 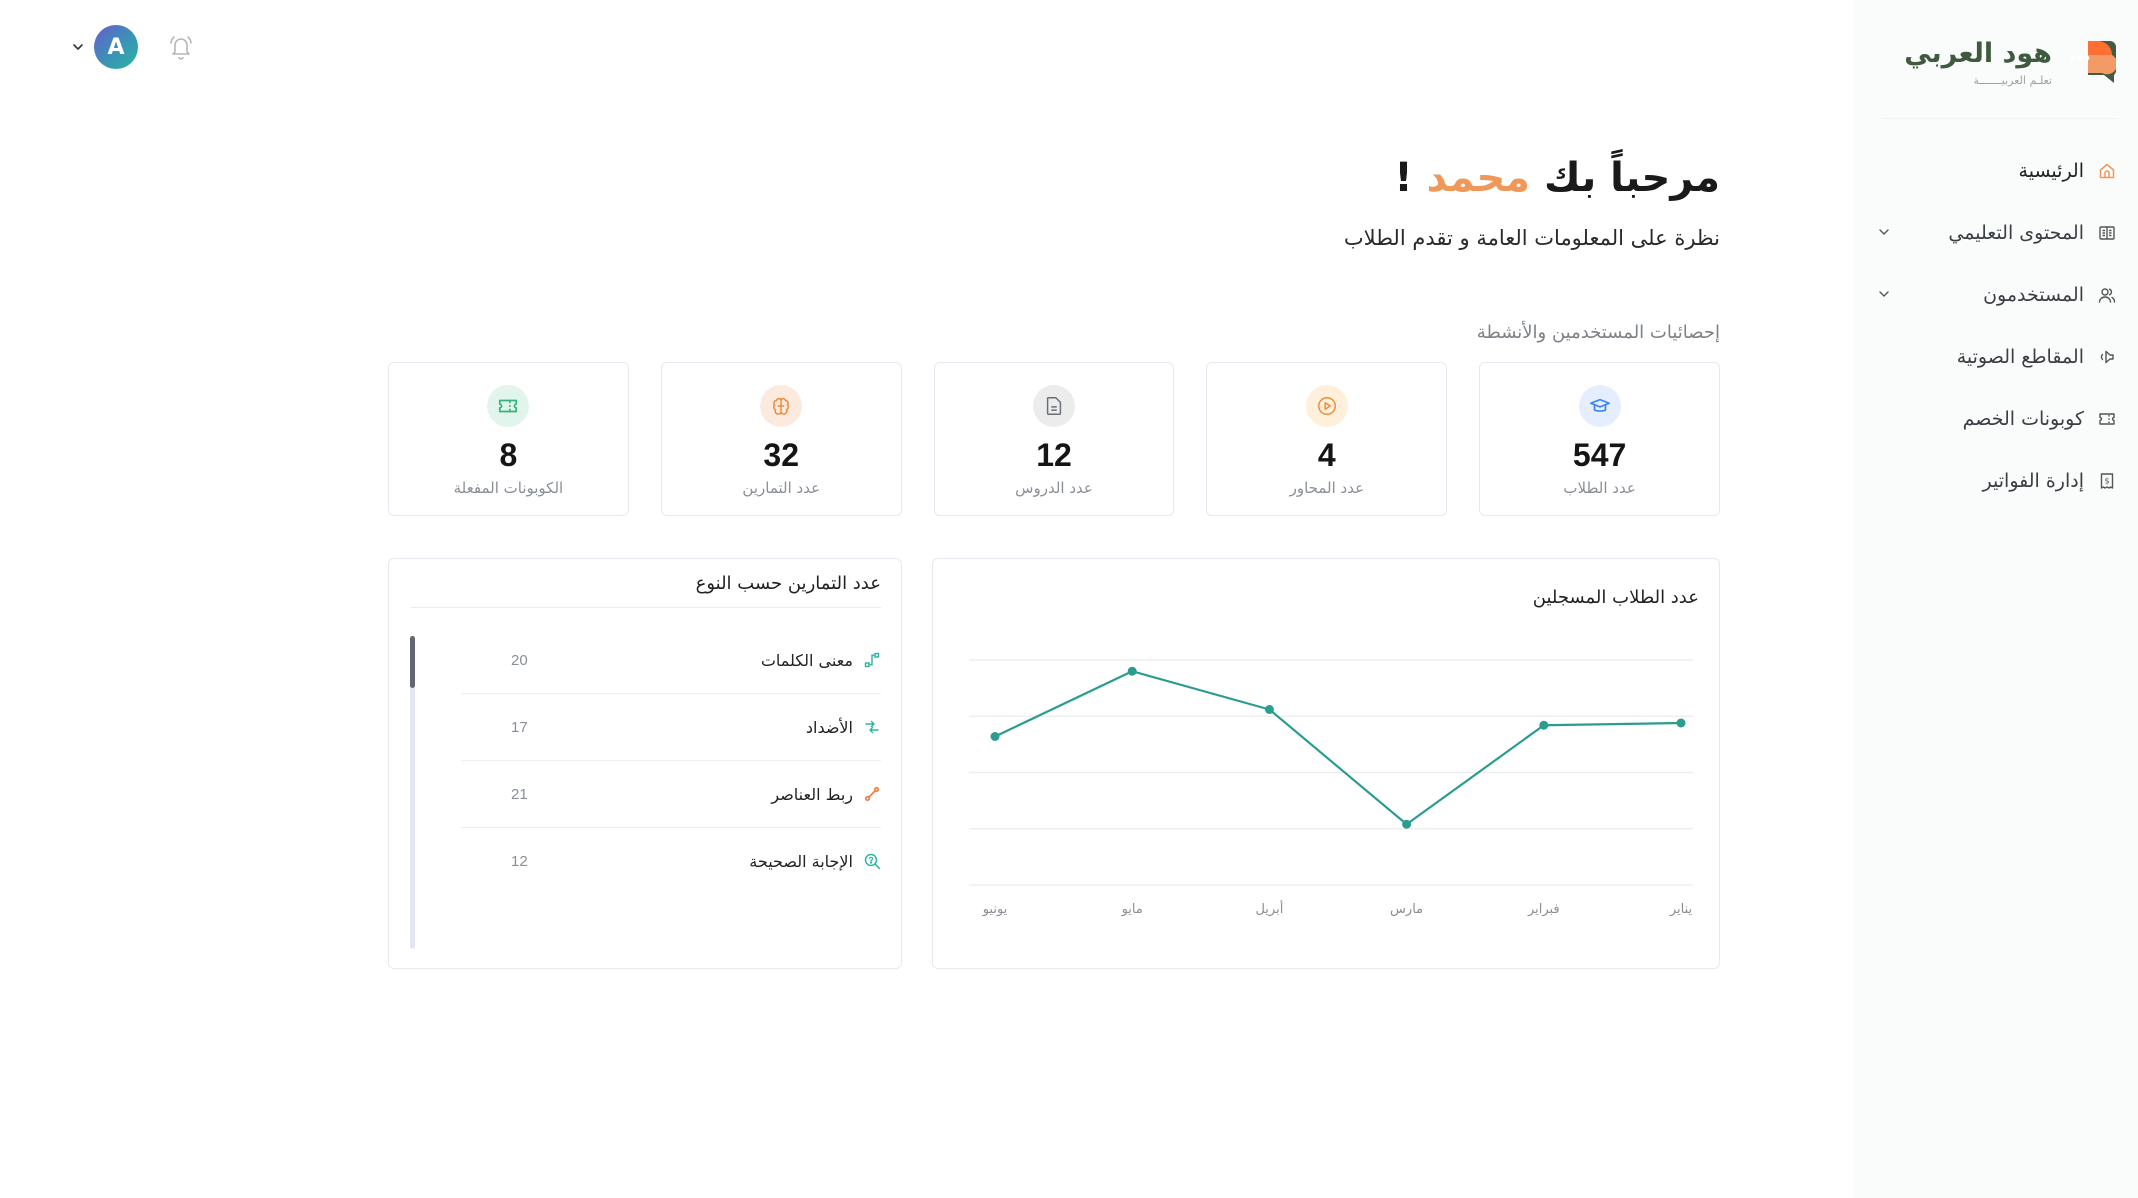 I want to click on exercise-type-count: 12, so click(x=519, y=861).